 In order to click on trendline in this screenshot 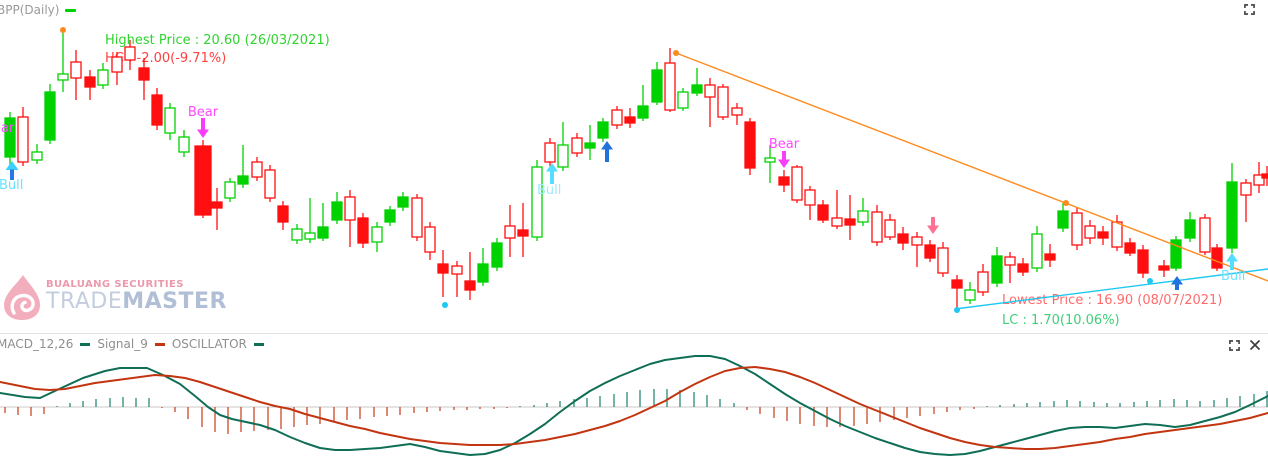, I will do `click(1111, 289)`.